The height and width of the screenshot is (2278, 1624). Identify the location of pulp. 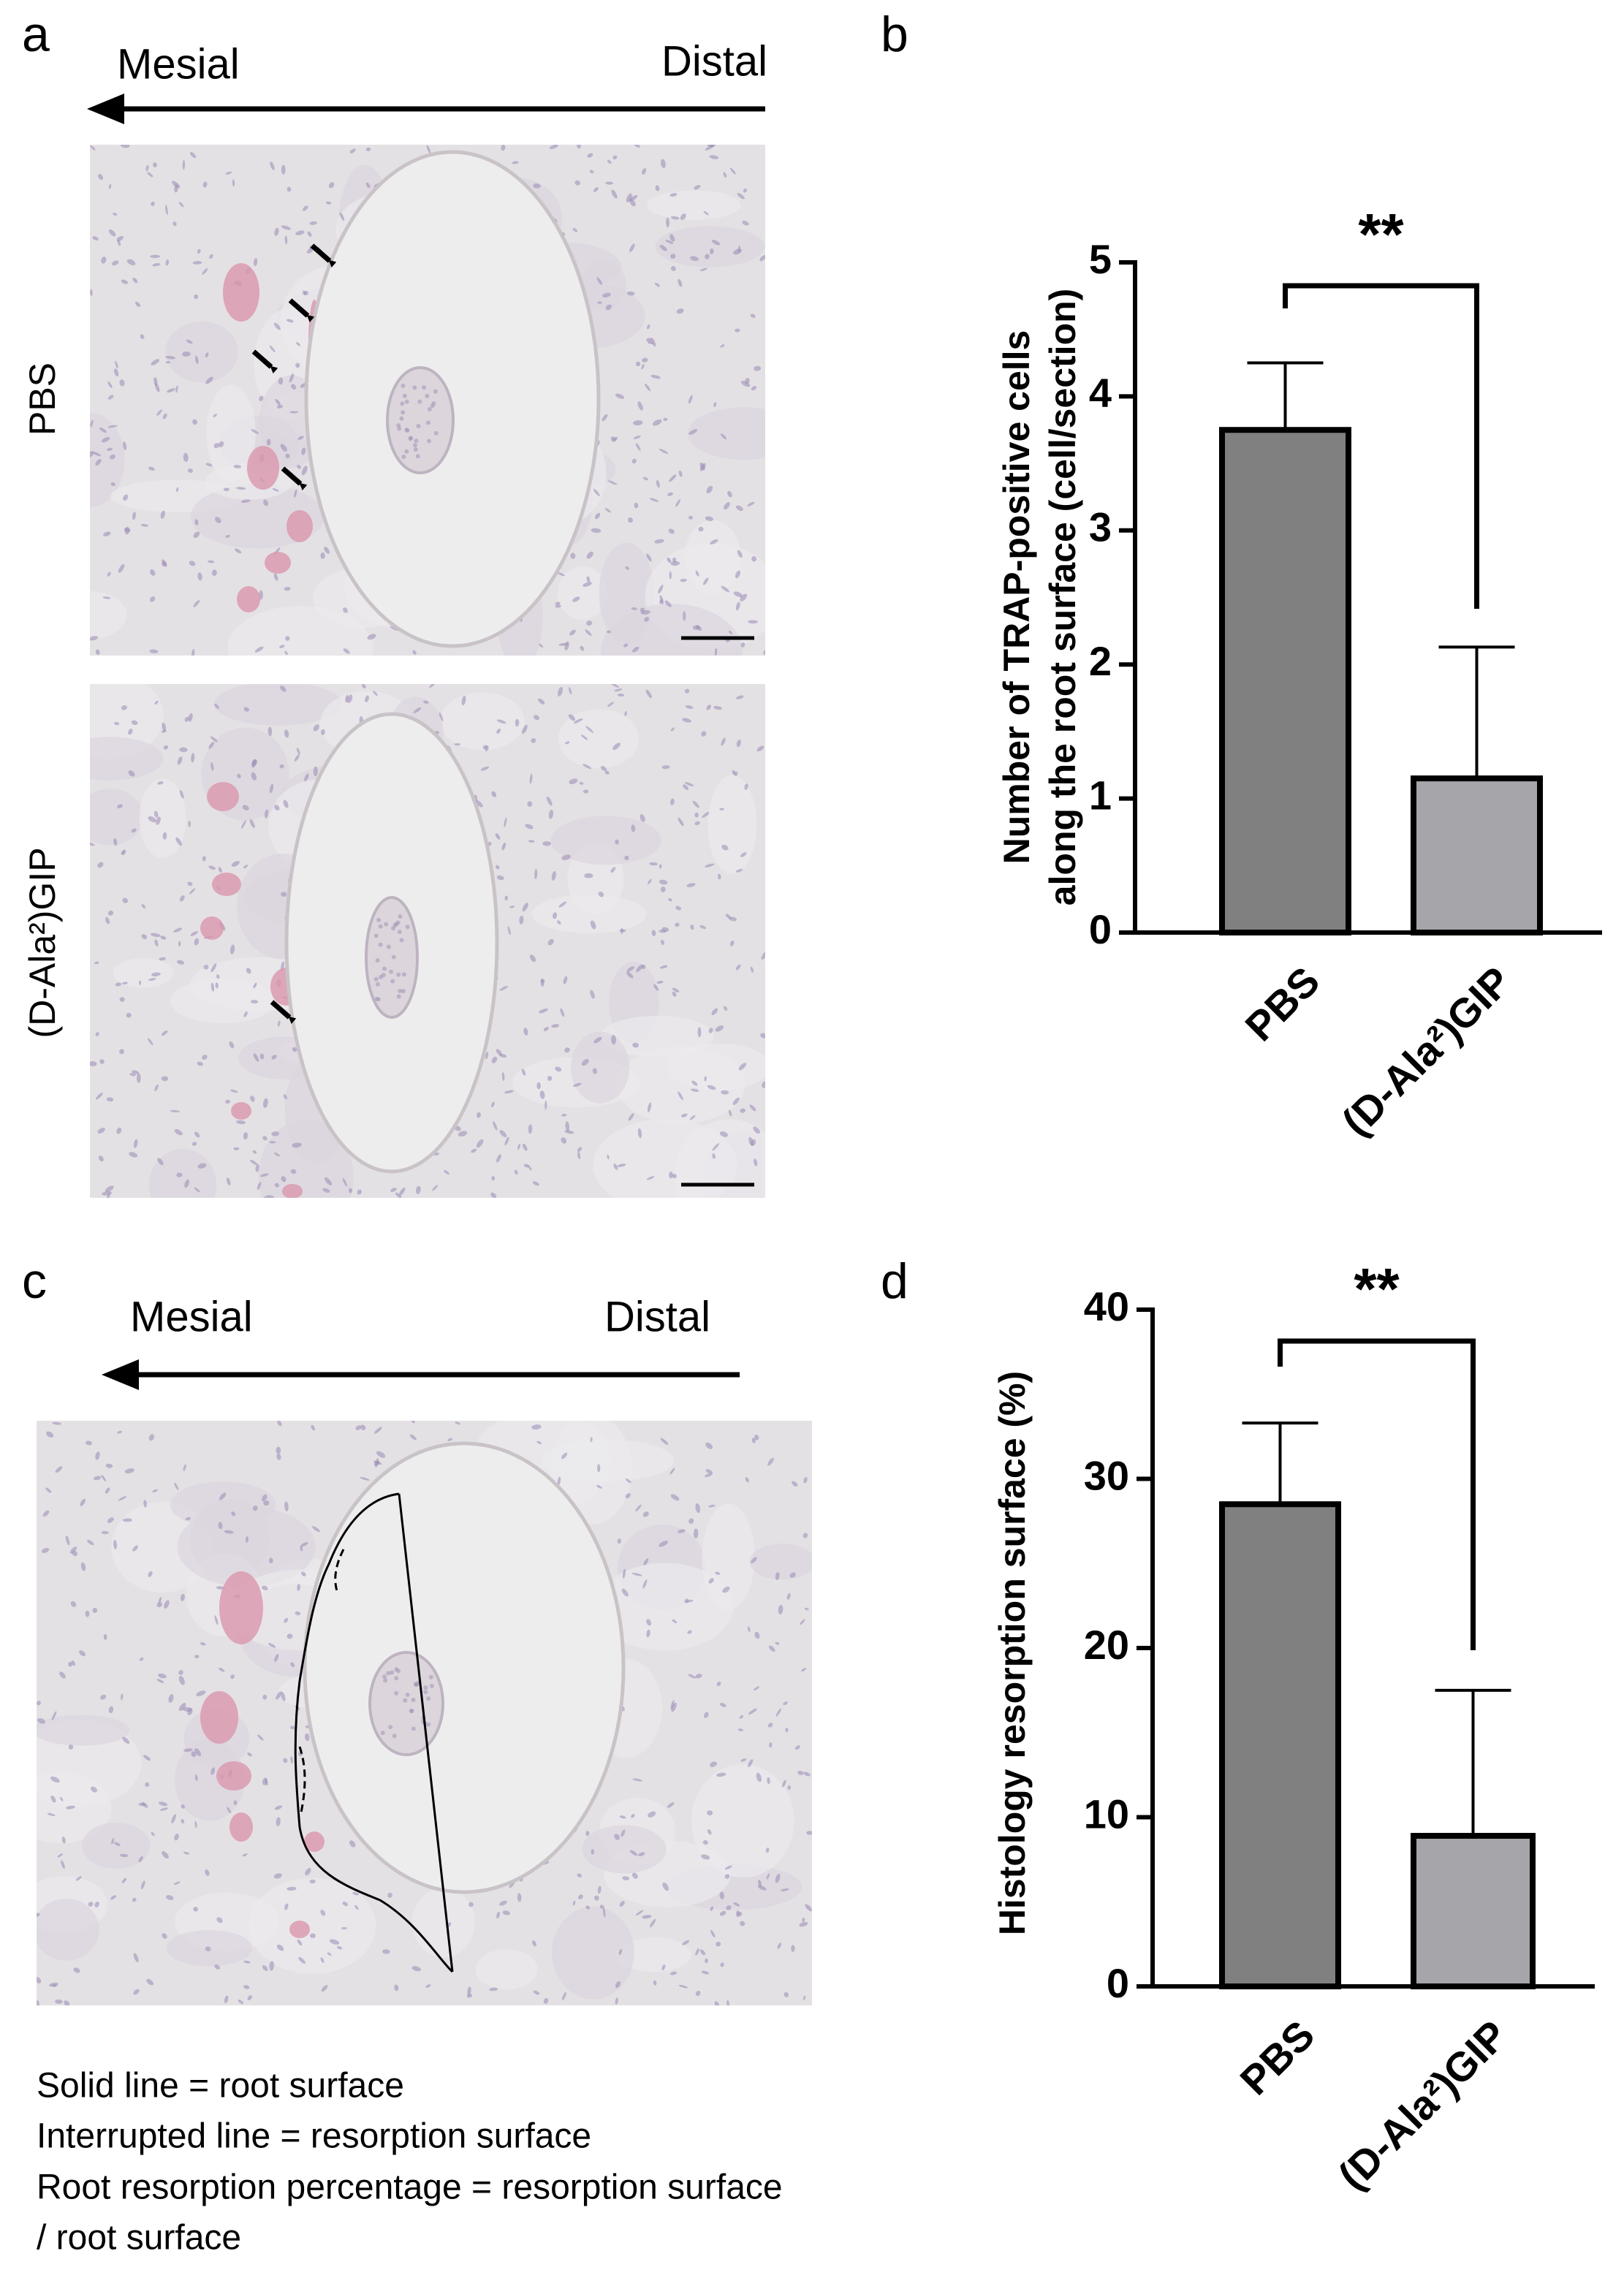
(406, 1703).